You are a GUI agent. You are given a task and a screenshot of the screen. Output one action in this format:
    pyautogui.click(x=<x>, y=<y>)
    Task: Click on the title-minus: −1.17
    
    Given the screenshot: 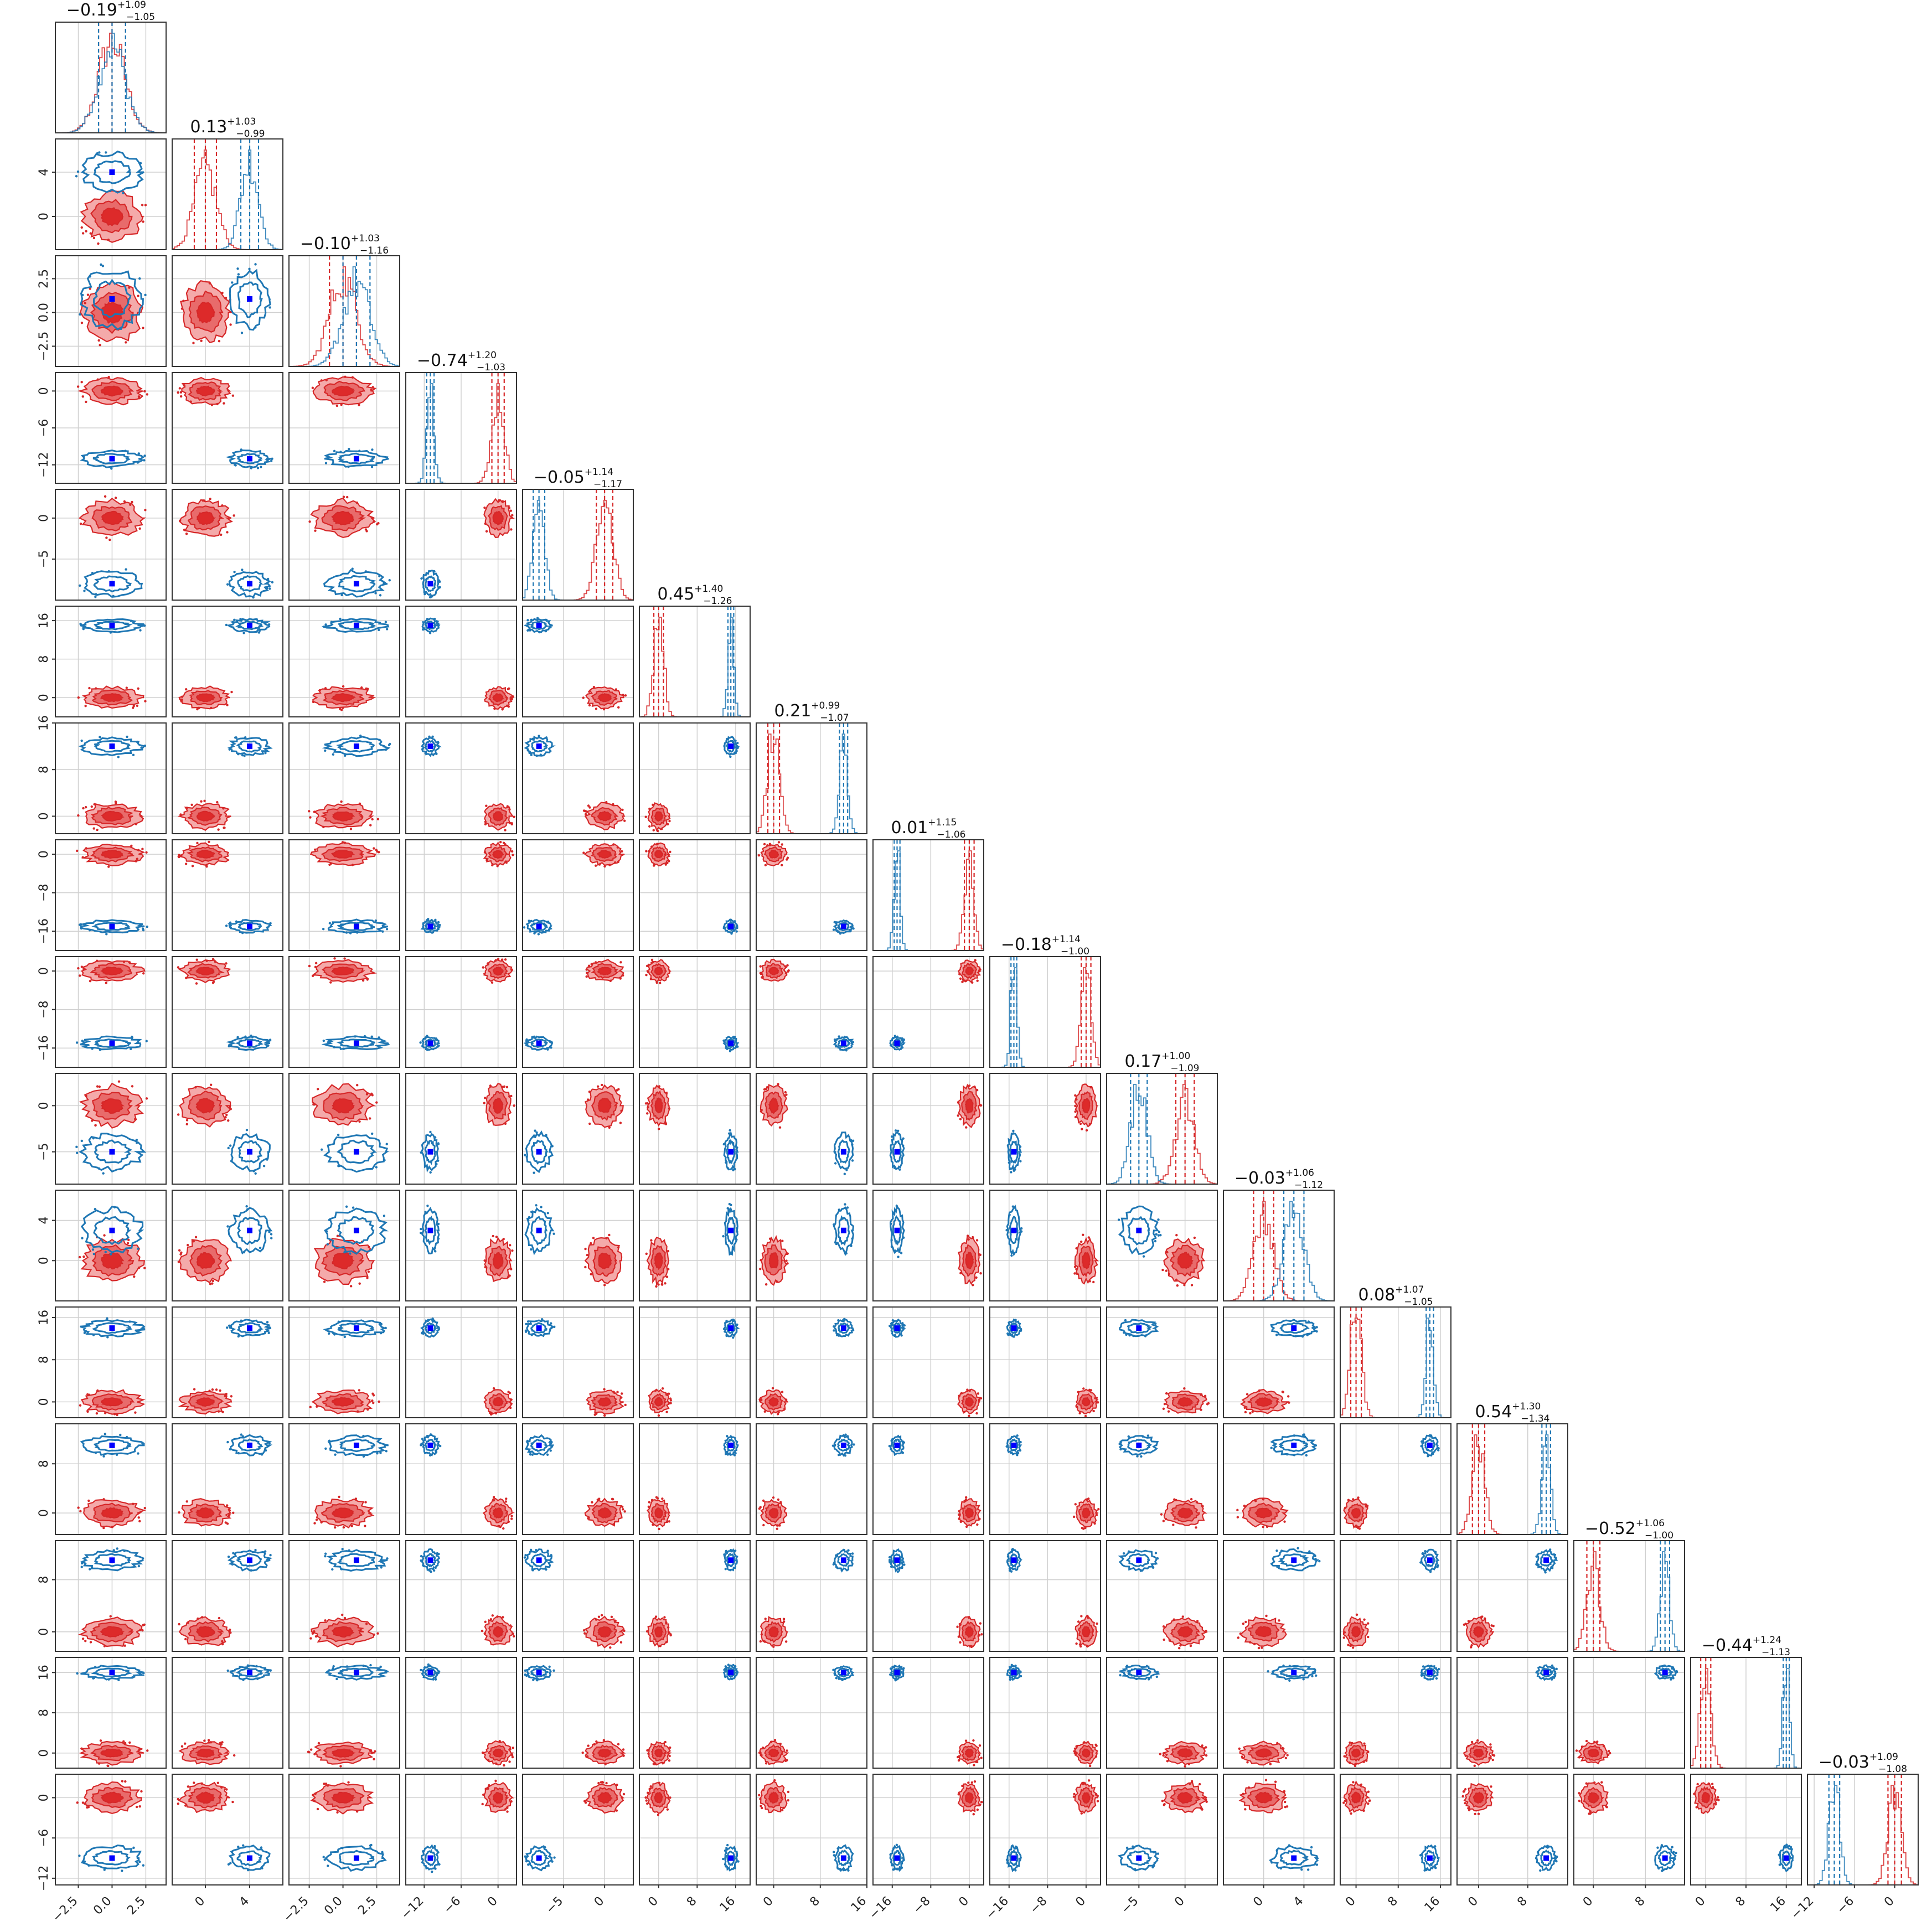 What is the action you would take?
    pyautogui.click(x=607, y=484)
    